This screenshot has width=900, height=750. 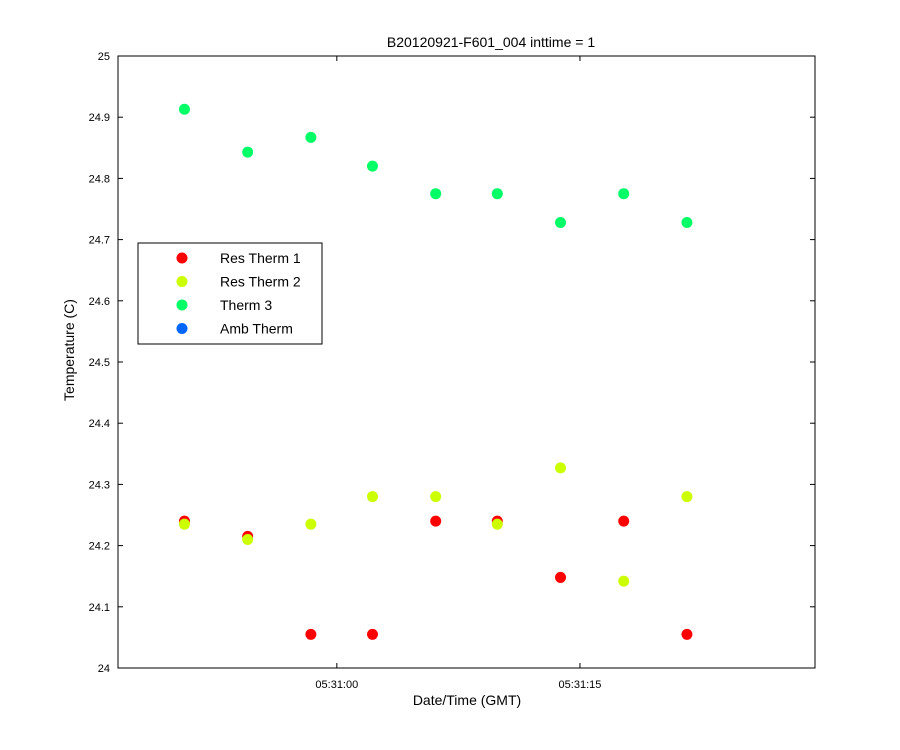 What do you see at coordinates (260, 258) in the screenshot?
I see `legend-label: Res Therm 1` at bounding box center [260, 258].